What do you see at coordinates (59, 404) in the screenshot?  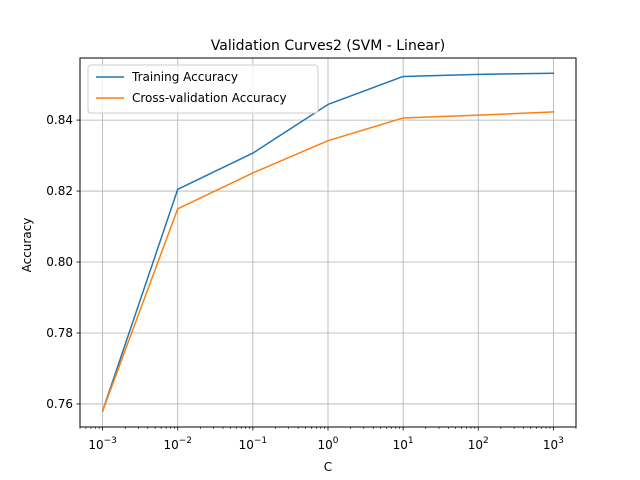 I see `y-tick-label: 0.76` at bounding box center [59, 404].